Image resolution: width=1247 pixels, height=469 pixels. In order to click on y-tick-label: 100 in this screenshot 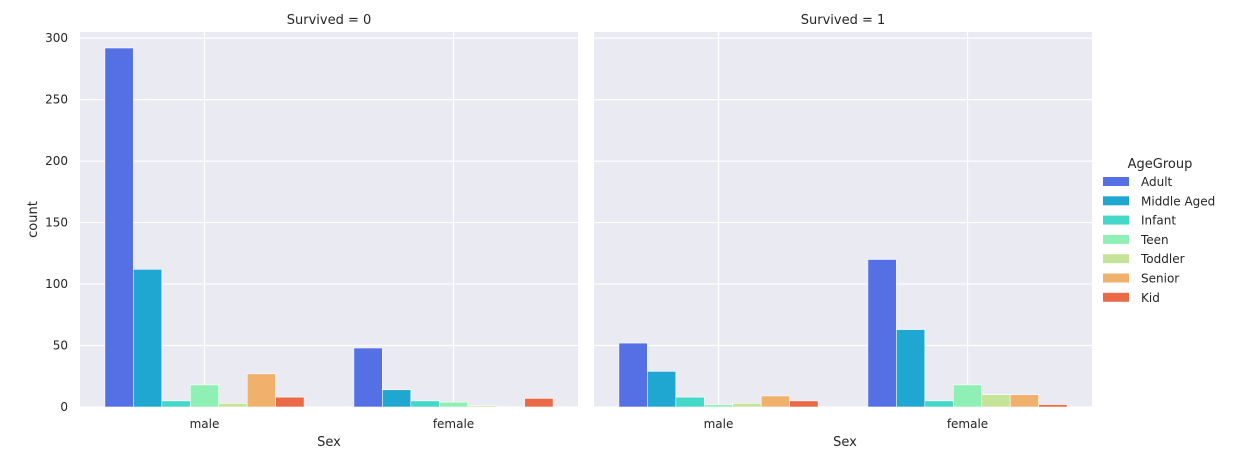, I will do `click(56, 284)`.